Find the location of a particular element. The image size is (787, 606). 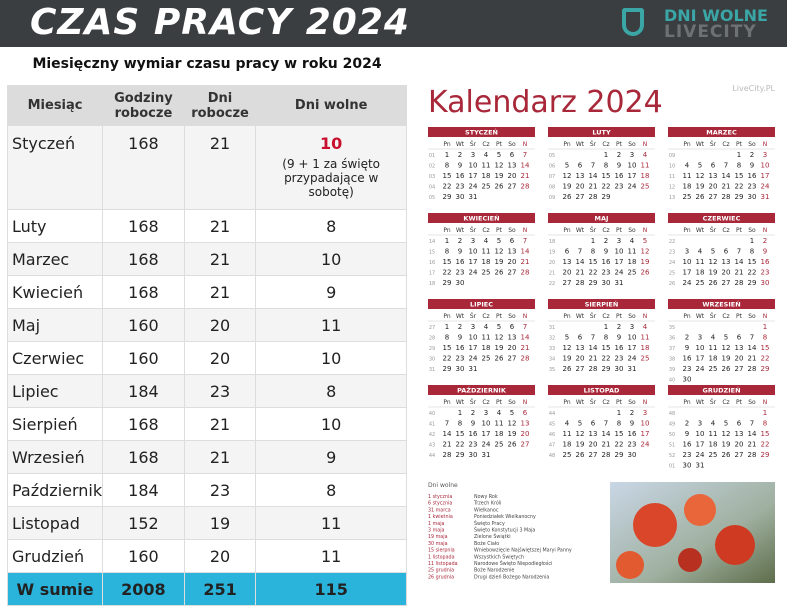

week-number: 06 is located at coordinates (552, 167).